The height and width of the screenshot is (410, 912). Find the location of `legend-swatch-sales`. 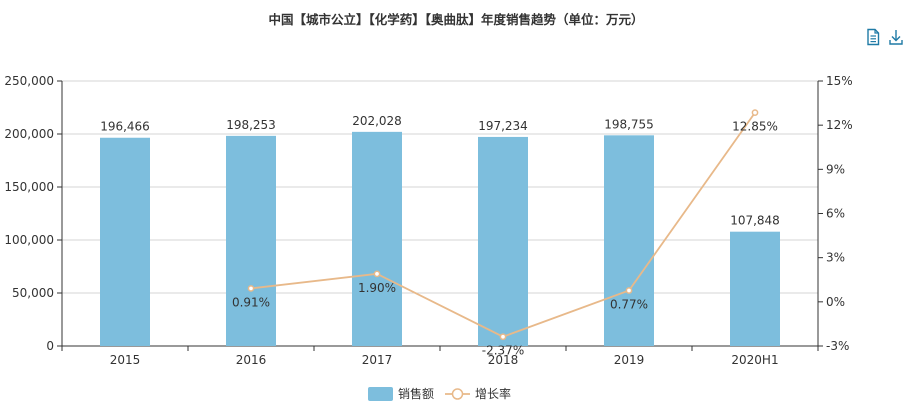

legend-swatch-sales is located at coordinates (380, 394).